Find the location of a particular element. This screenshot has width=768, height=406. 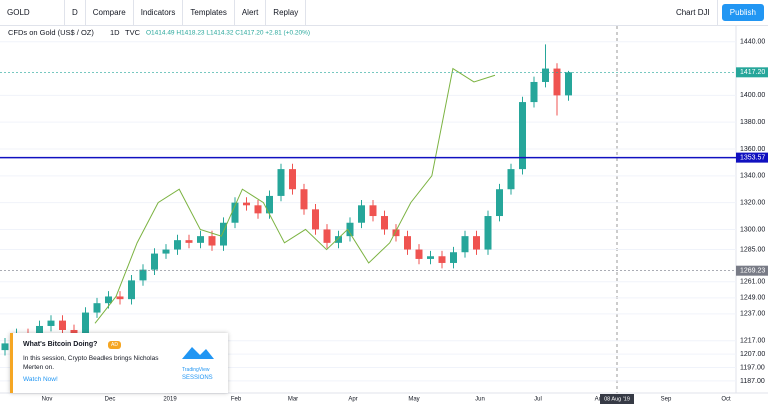

y-tick-label: 1440.00 is located at coordinates (752, 42).